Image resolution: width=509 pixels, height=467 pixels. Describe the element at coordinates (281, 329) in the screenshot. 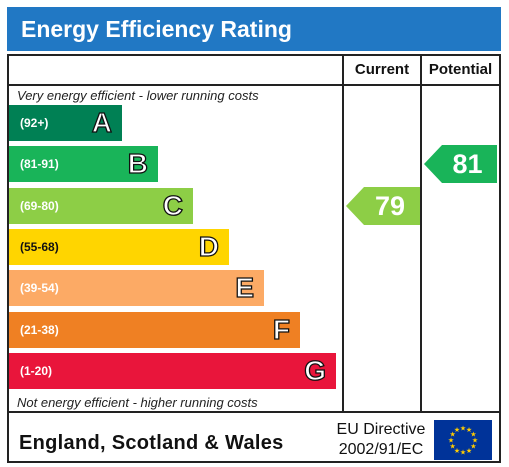

I see `band-letter: F` at that location.